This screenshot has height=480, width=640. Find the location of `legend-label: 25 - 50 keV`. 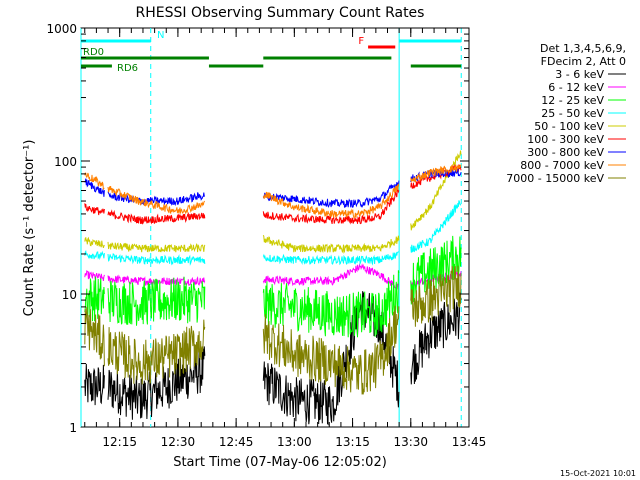

legend-label: 25 - 50 keV is located at coordinates (572, 113).